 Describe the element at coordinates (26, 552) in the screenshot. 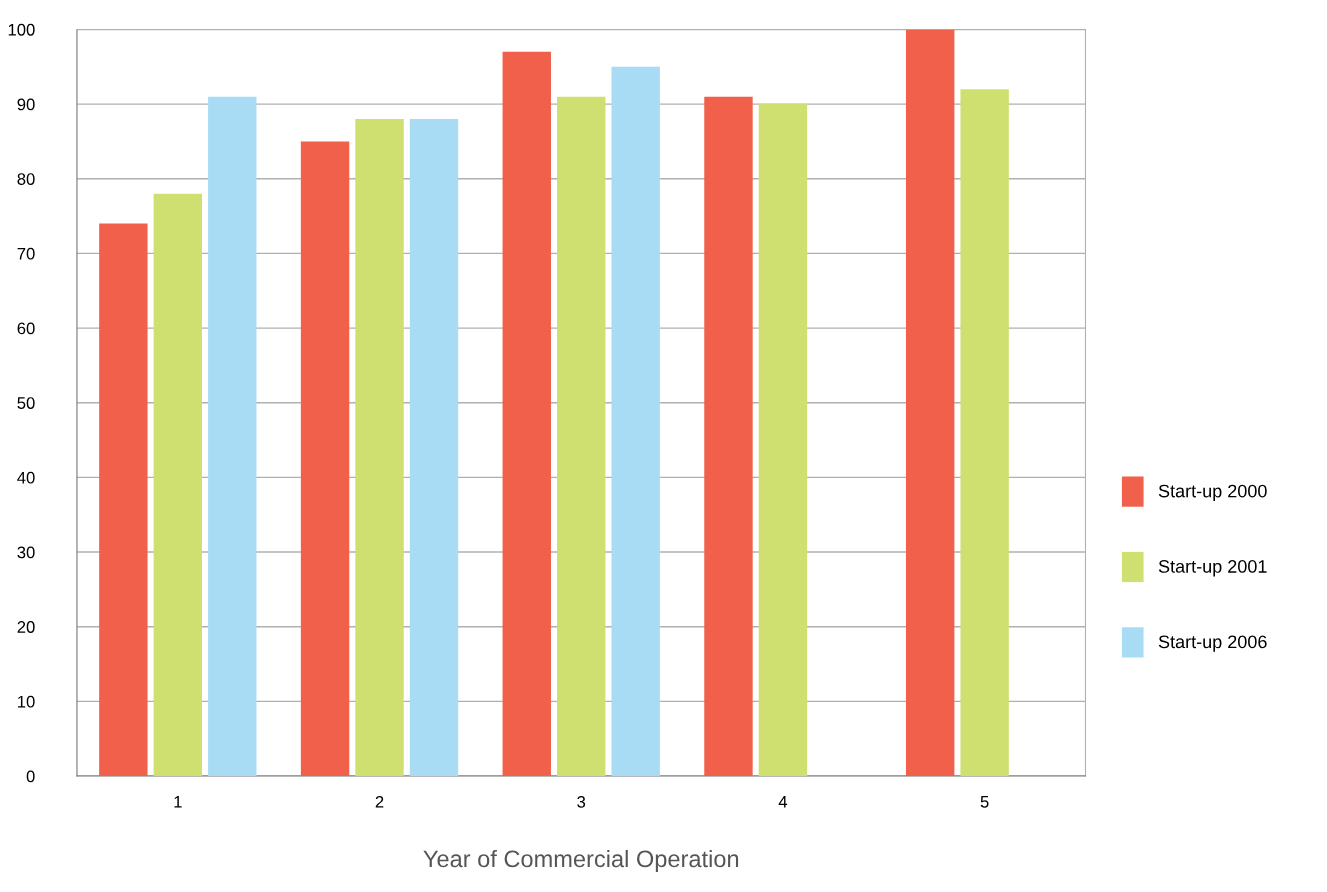

I see `y-tick-label: 30` at that location.